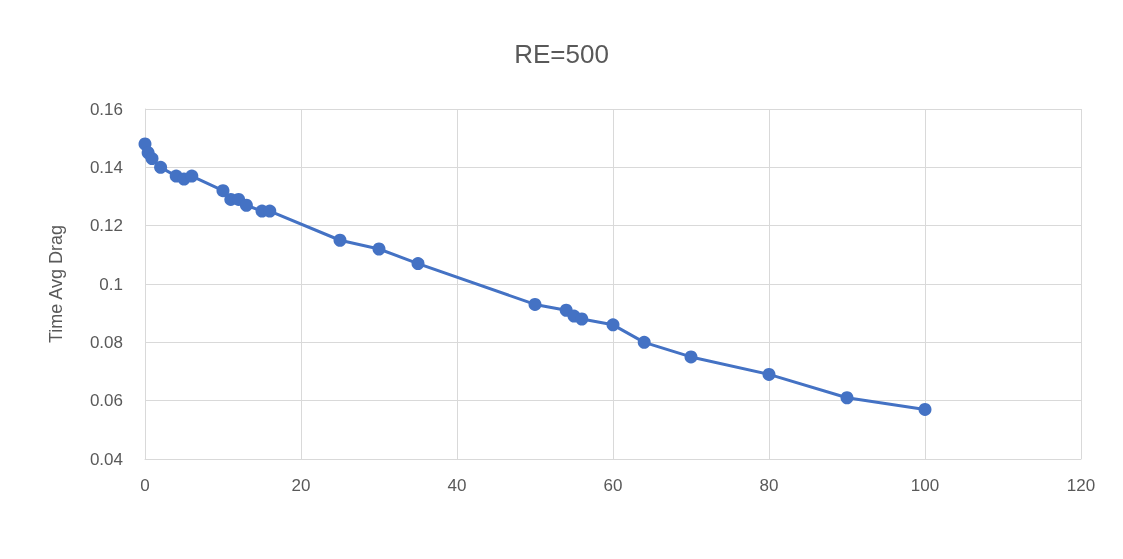 This screenshot has height=559, width=1123. Describe the element at coordinates (769, 485) in the screenshot. I see `x-tick-label: 80` at that location.